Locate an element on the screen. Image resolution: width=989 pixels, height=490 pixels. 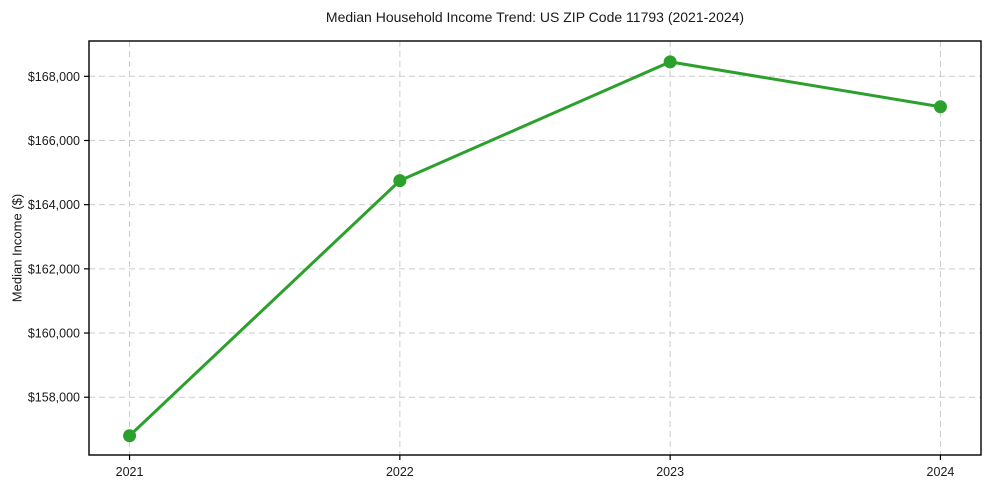
y-tick-label: $168,000 is located at coordinates (54, 77).